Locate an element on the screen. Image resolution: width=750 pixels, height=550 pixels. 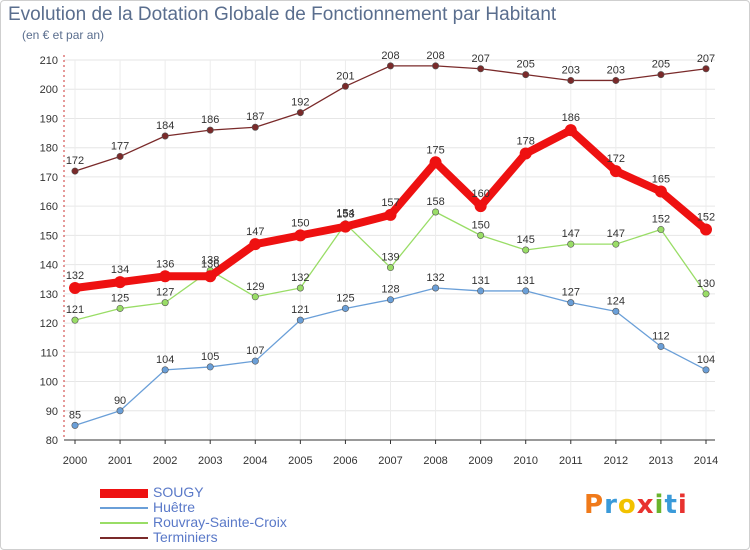
data-label: 152 is located at coordinates (706, 218).